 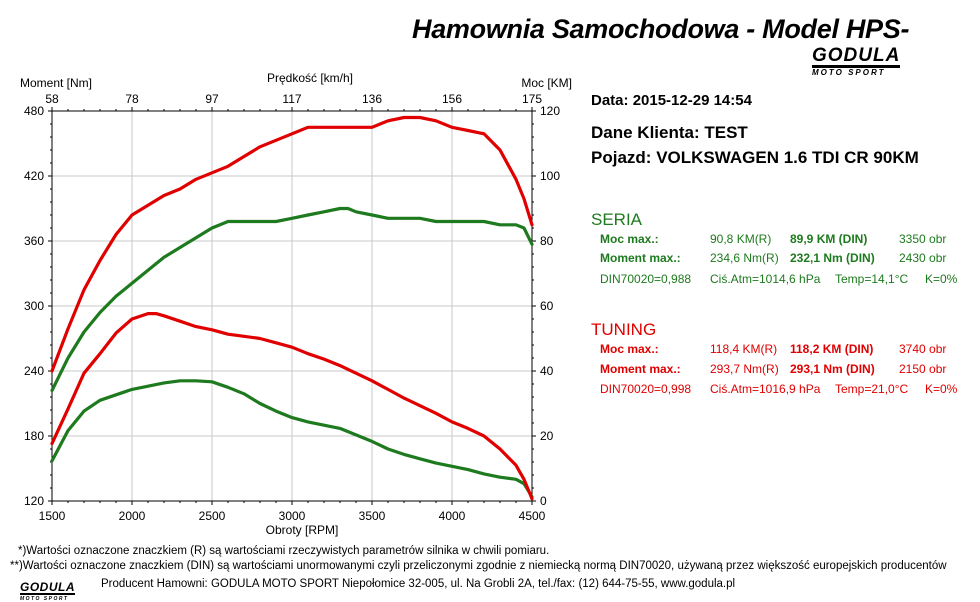 I want to click on client-value: TEST, so click(x=726, y=132).